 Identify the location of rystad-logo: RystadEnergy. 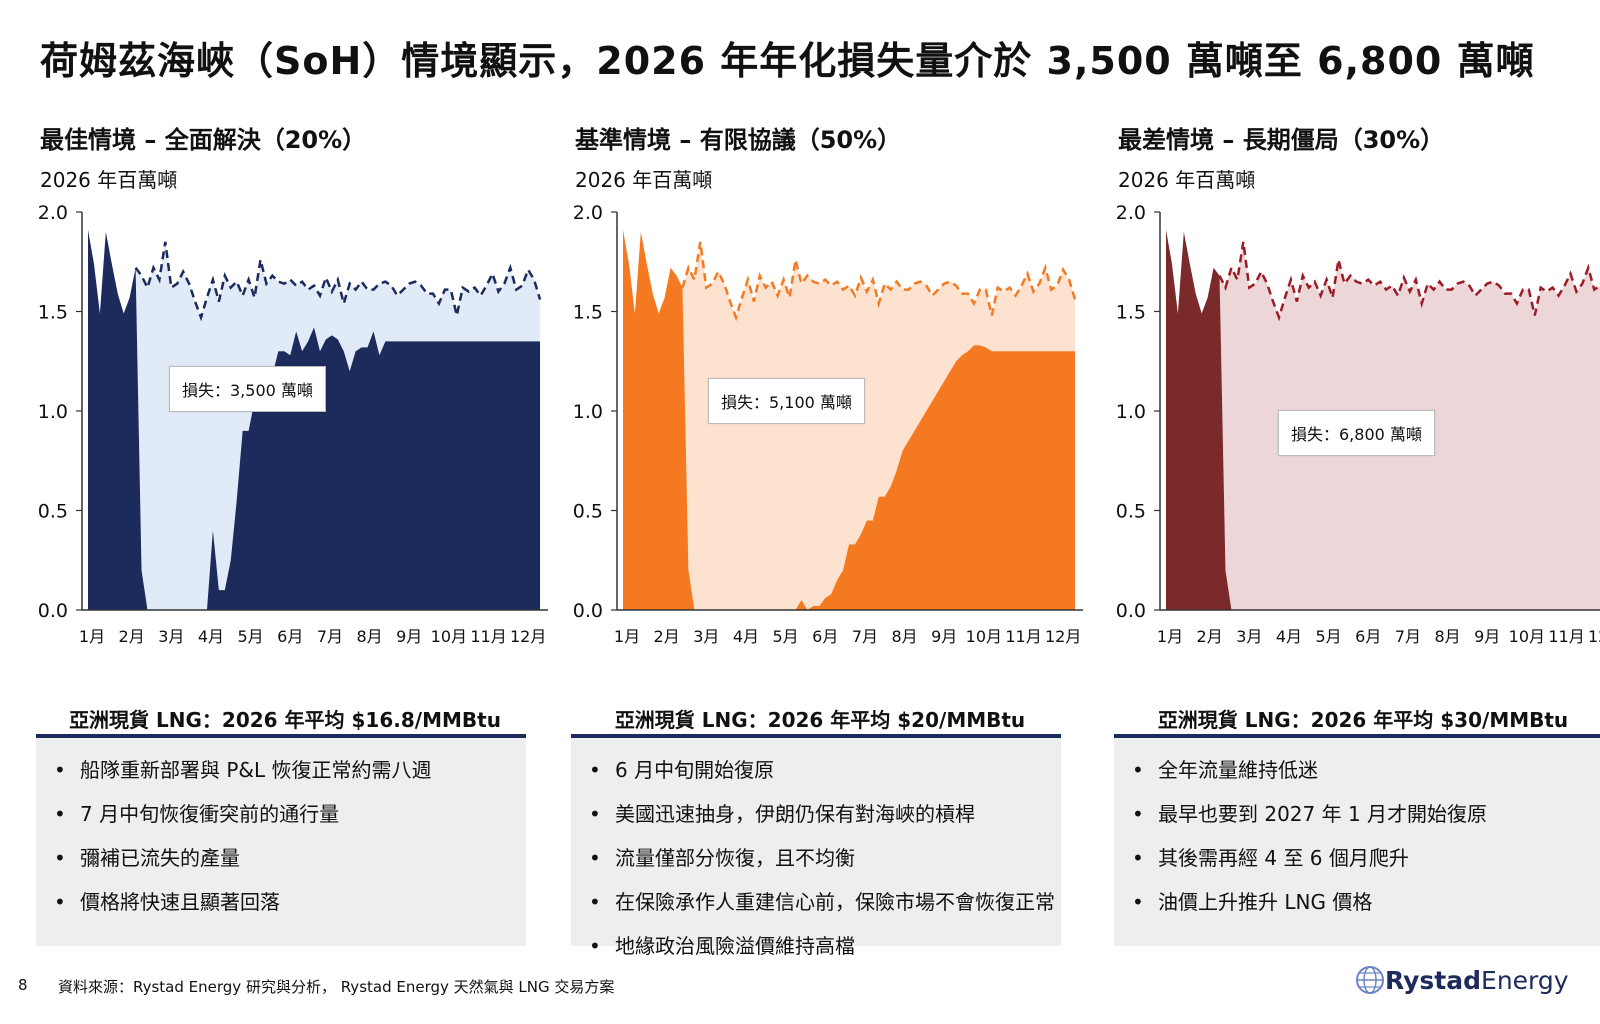
(1462, 980).